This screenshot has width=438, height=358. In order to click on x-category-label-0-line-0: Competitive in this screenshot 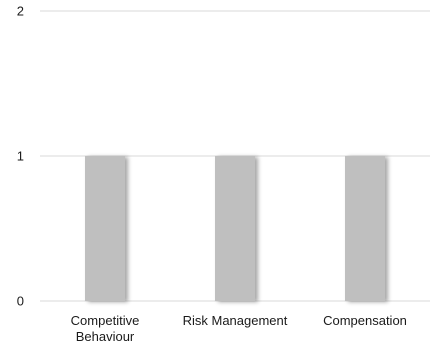, I will do `click(105, 320)`.